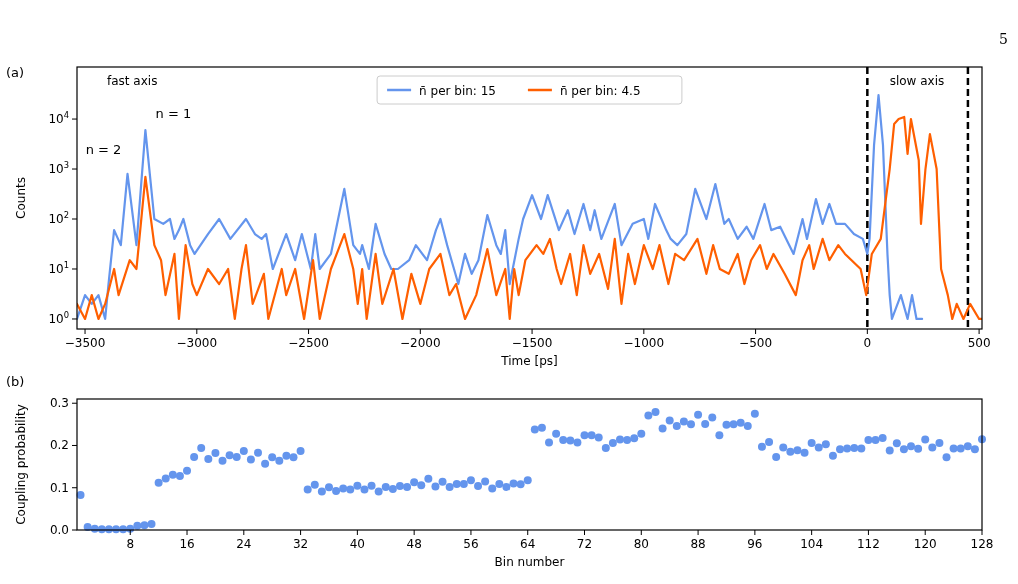 The width and height of the screenshot is (1018, 584). I want to click on annotation: fast axis, so click(132, 81).